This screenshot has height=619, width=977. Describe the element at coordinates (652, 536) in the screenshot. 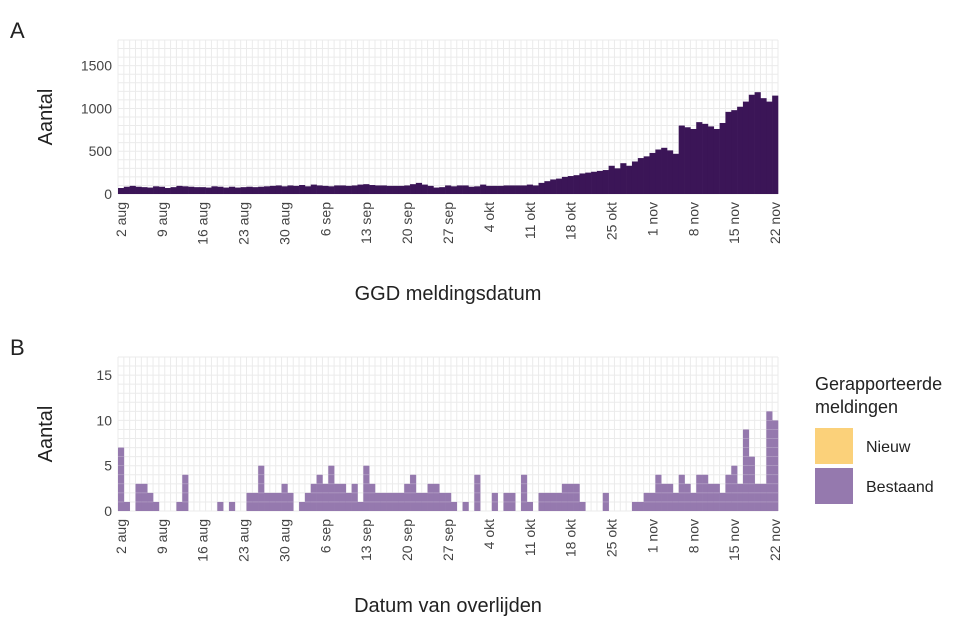

I see `x-tick-label: 1 nov` at that location.